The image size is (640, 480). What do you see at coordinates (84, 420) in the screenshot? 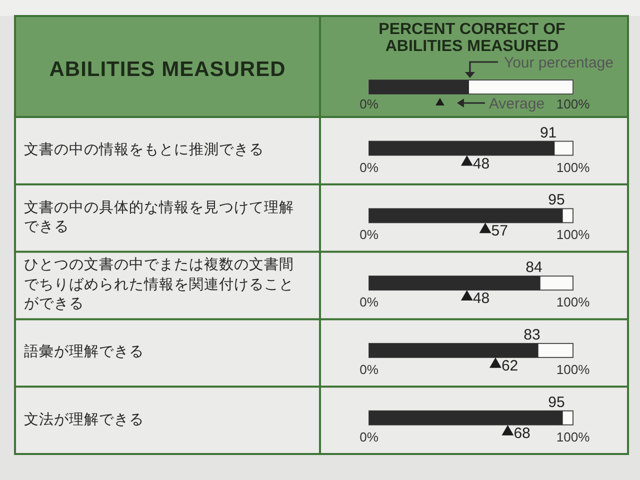
I see `y-tick-label: 文法が理解できる` at bounding box center [84, 420].